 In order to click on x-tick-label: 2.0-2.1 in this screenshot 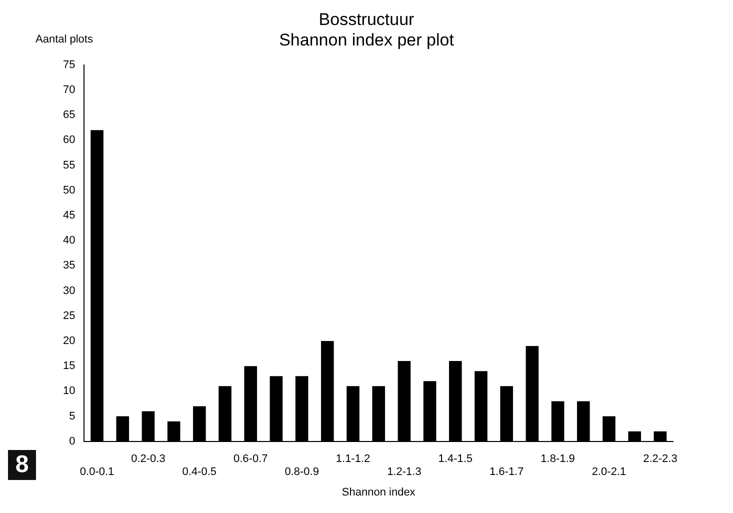, I will do `click(609, 472)`.